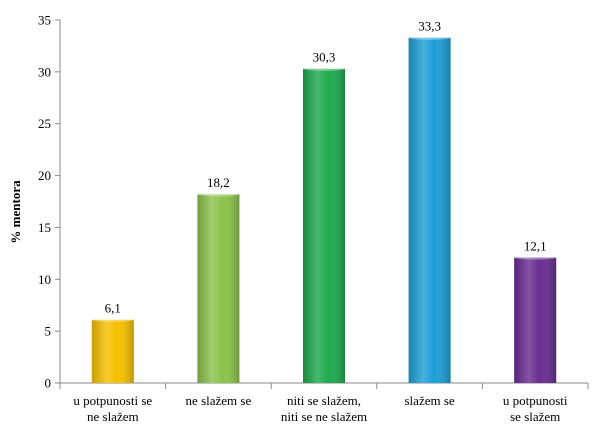 The height and width of the screenshot is (427, 594). What do you see at coordinates (15, 212) in the screenshot?
I see `y-axis-title: % mentora` at bounding box center [15, 212].